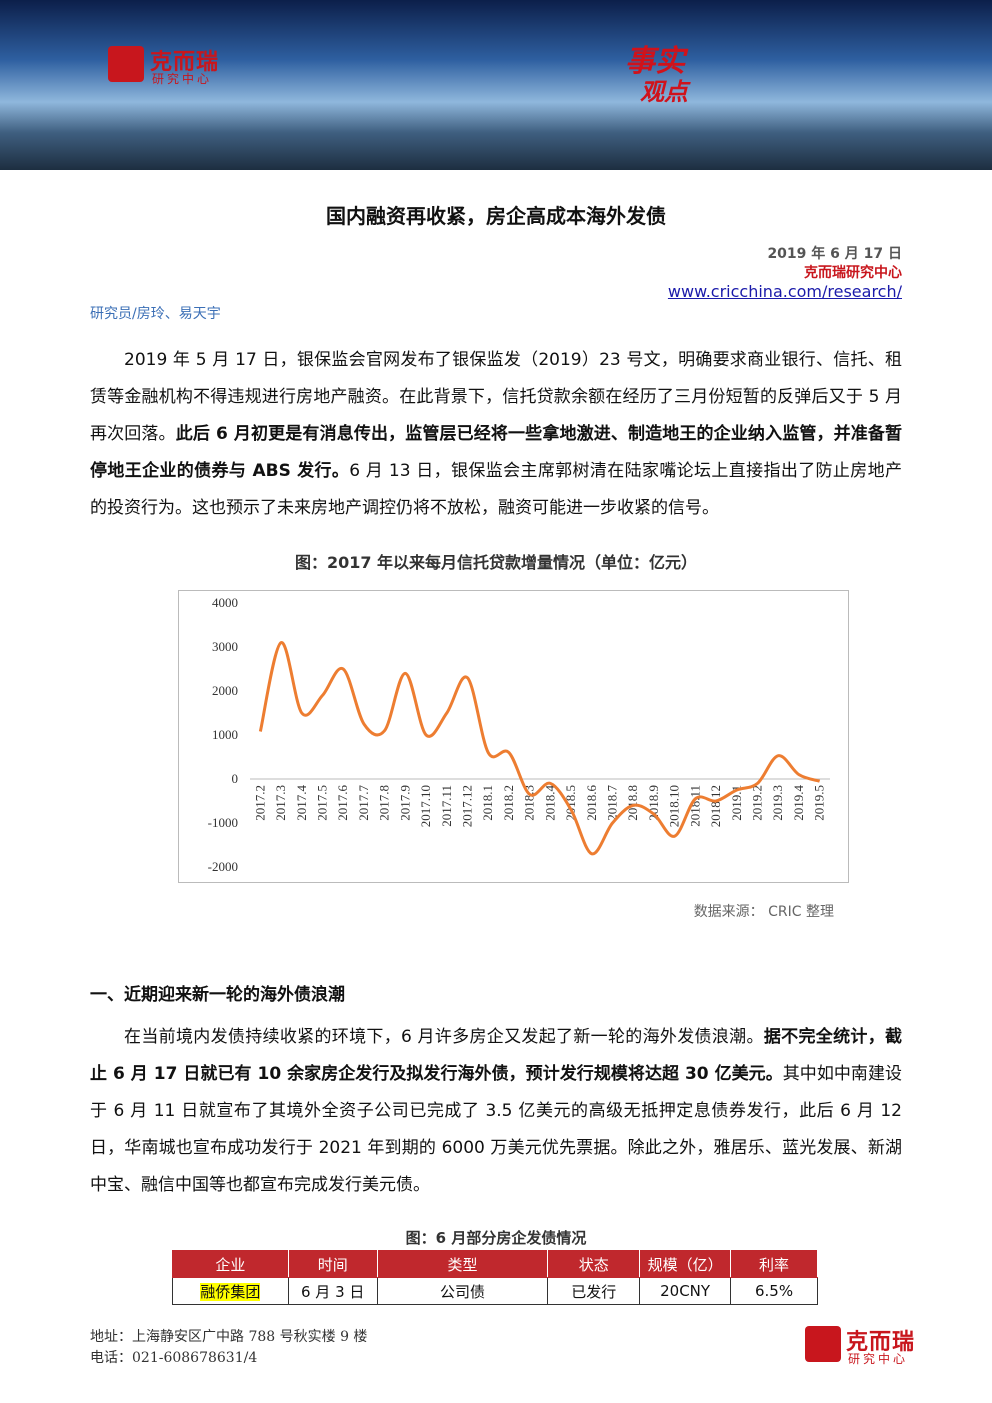  Describe the element at coordinates (155, 314) in the screenshot. I see `authors: 研究员/房玲、易天宇` at that location.